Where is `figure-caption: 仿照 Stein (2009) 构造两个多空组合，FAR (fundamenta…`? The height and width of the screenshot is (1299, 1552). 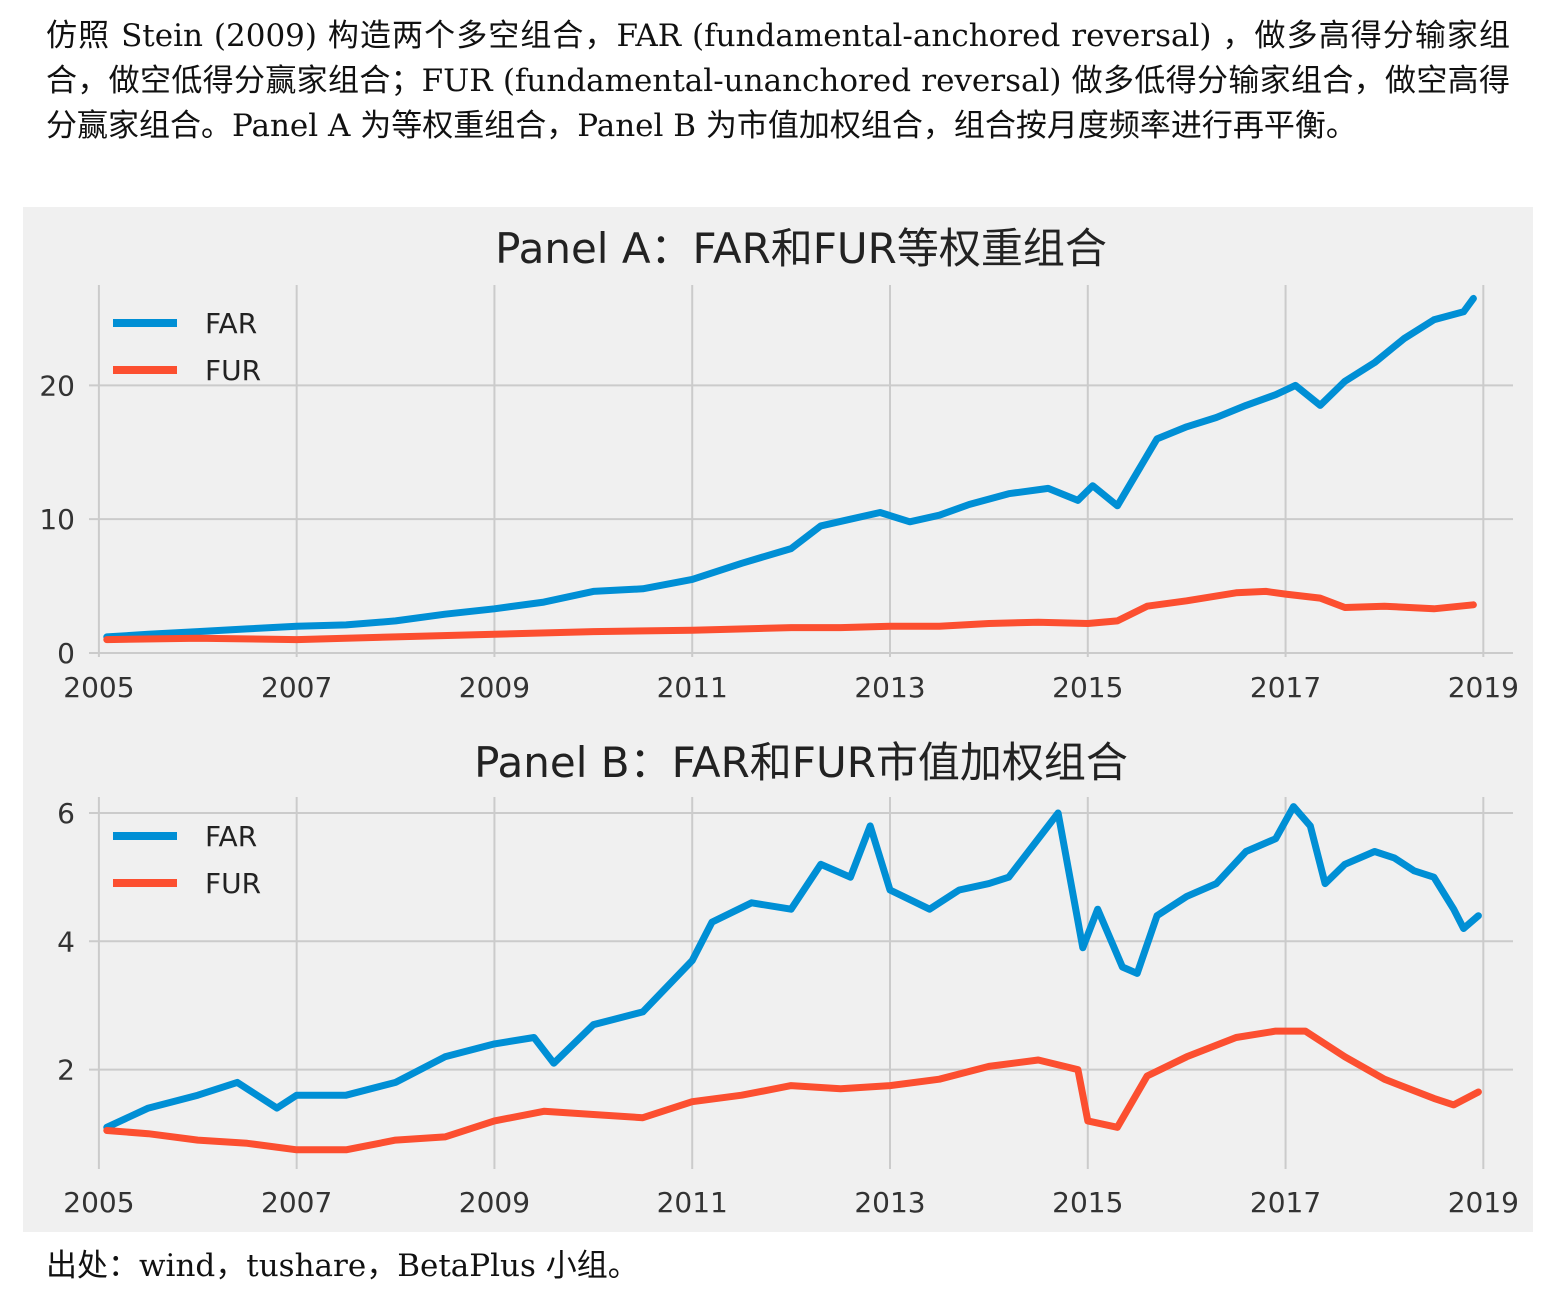 figure-caption: 仿照 Stein (2009) 构造两个多空组合，FAR (fundamenta… is located at coordinates (778, 81).